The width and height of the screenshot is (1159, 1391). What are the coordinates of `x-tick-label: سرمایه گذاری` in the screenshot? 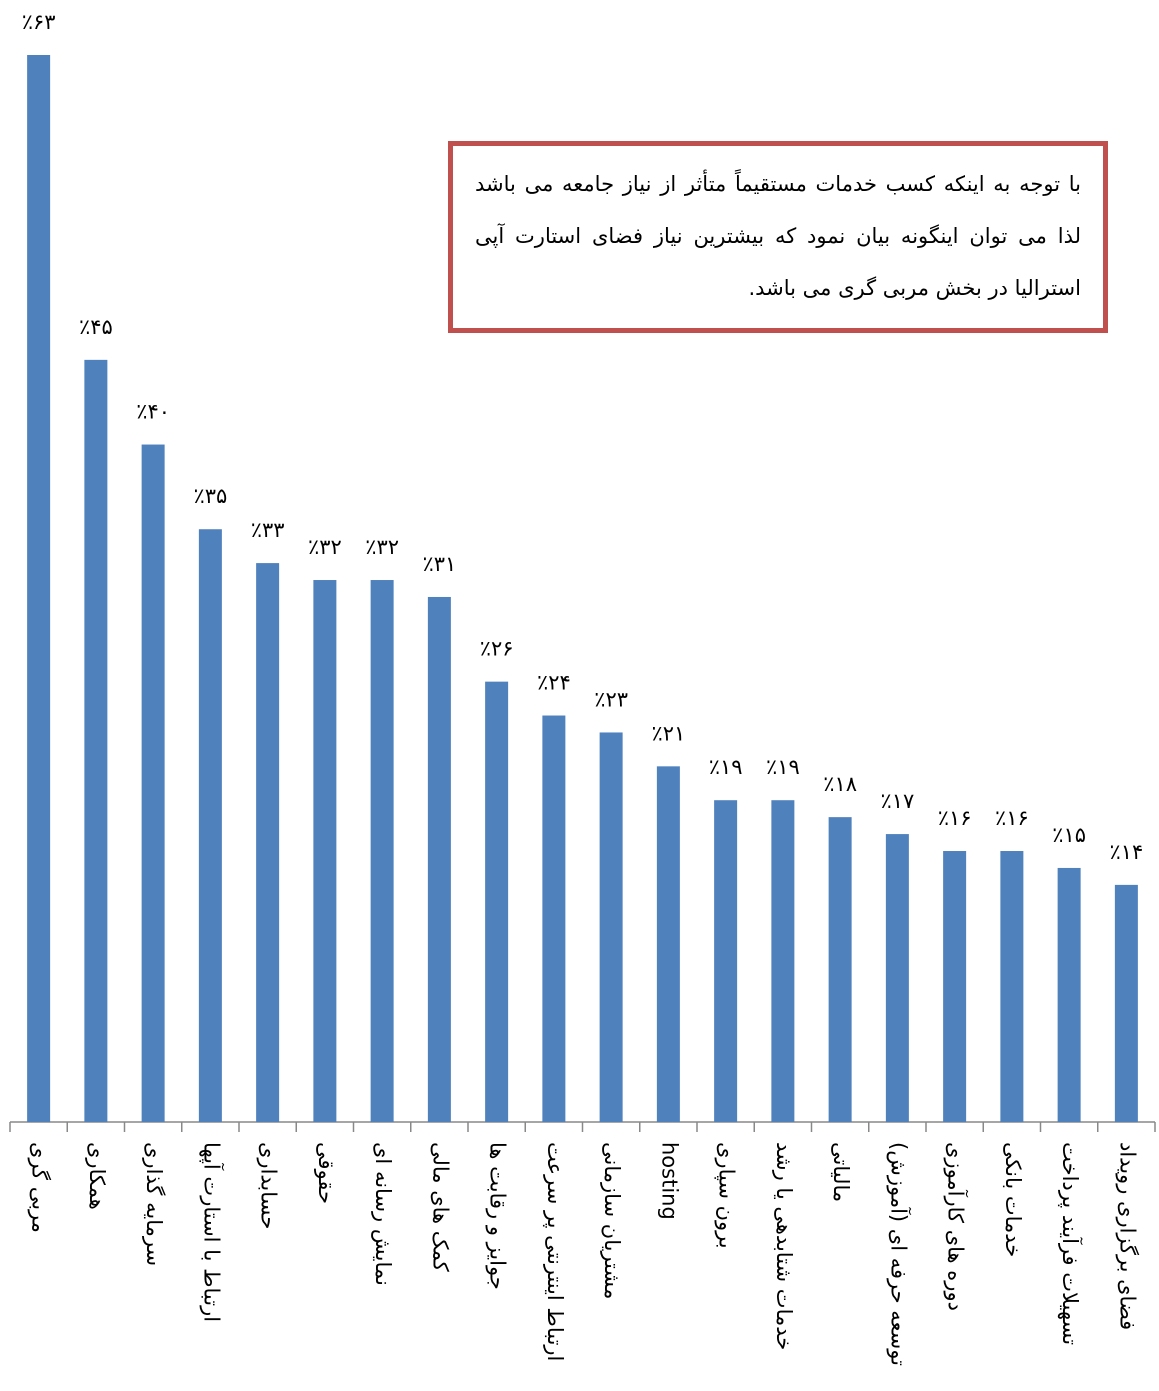 It's located at (154, 1204).